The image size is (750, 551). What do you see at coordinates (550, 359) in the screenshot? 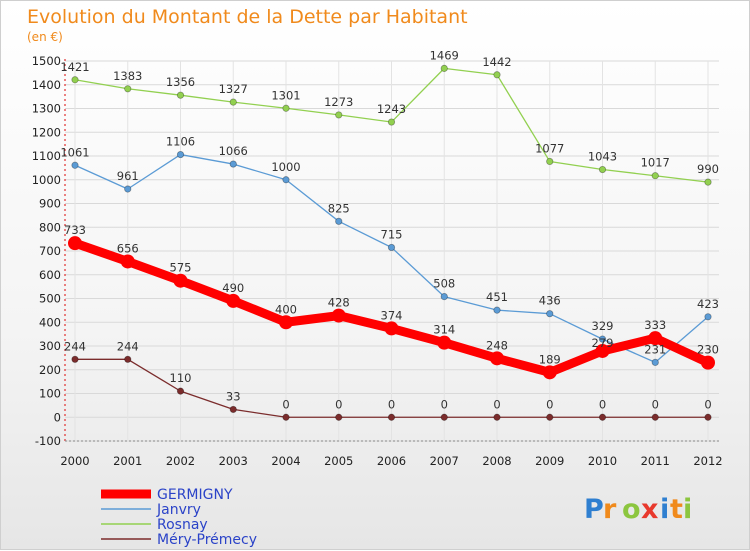
I see `data-label: 189` at bounding box center [550, 359].